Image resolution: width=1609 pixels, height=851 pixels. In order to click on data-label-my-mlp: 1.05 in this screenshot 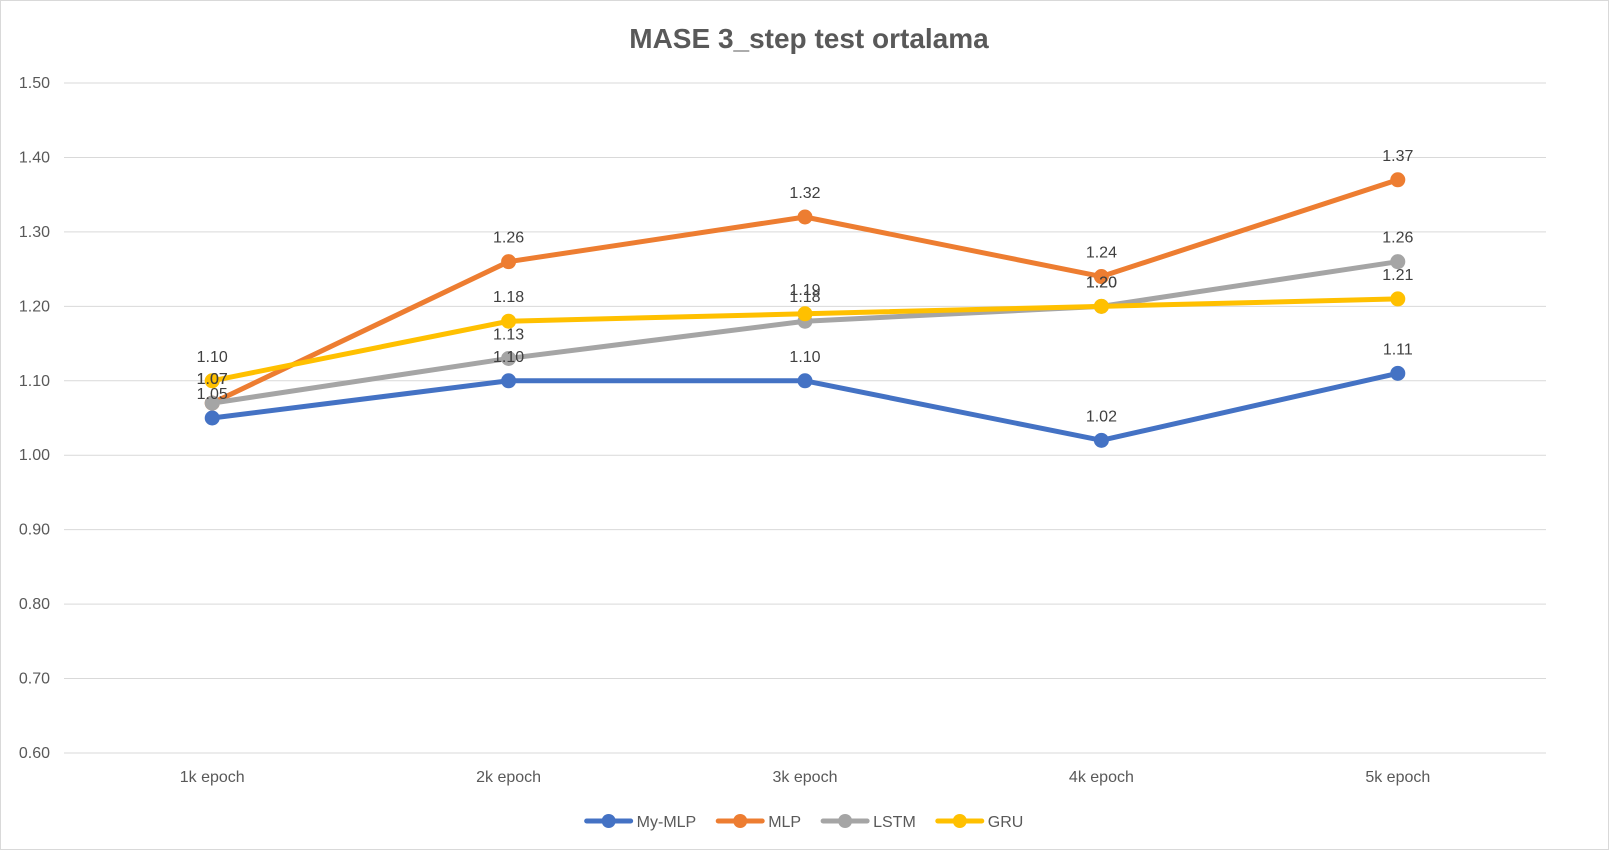, I will do `click(212, 394)`.